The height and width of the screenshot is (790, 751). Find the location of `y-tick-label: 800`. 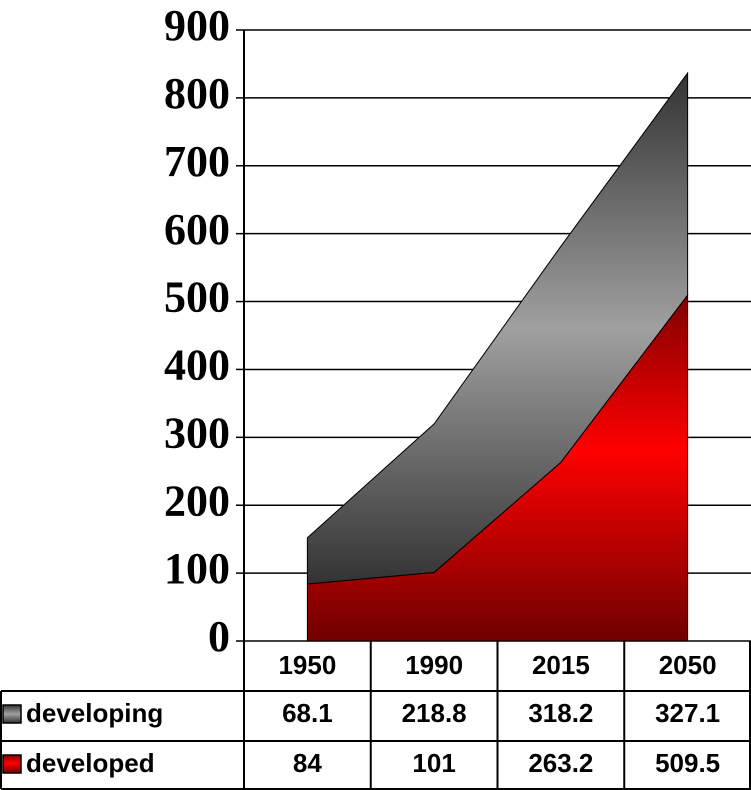

y-tick-label: 800 is located at coordinates (197, 93).